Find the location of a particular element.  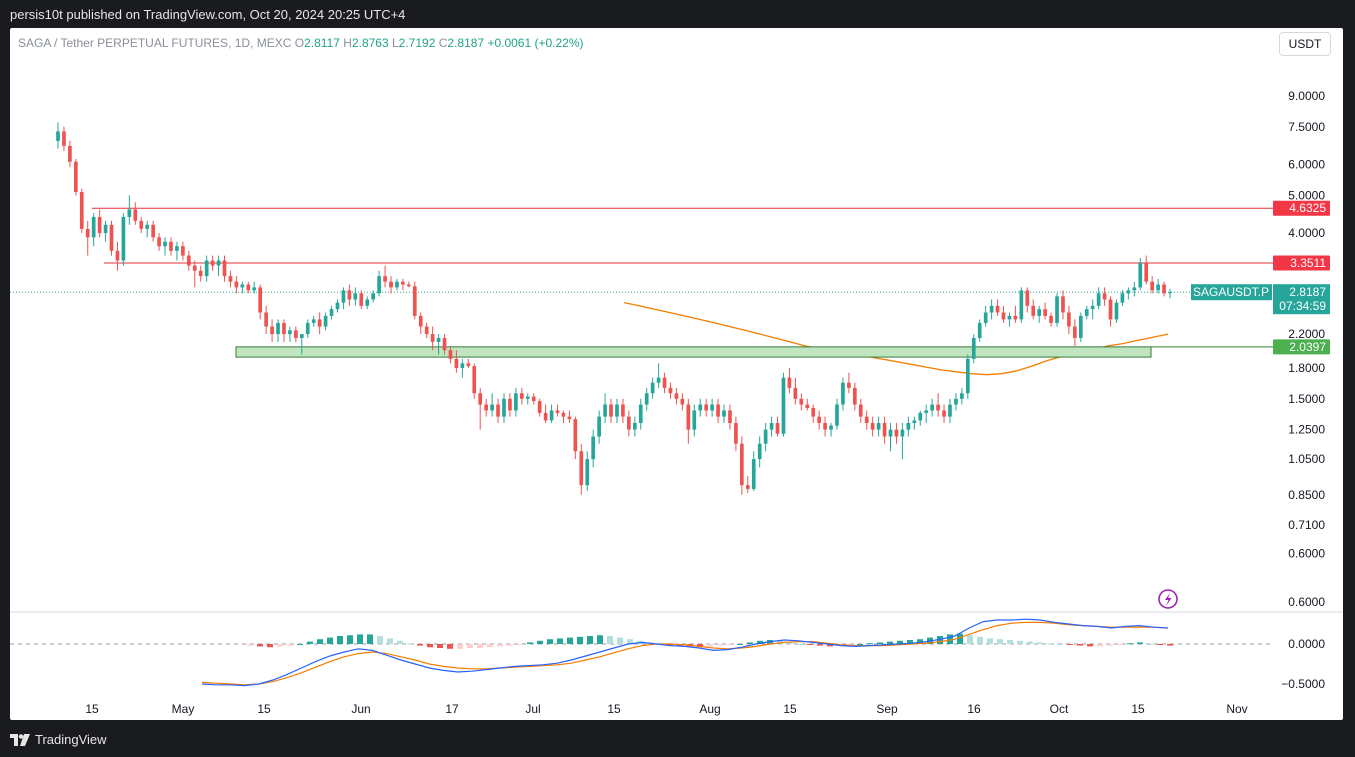

macd-pane is located at coordinates (641, 652).